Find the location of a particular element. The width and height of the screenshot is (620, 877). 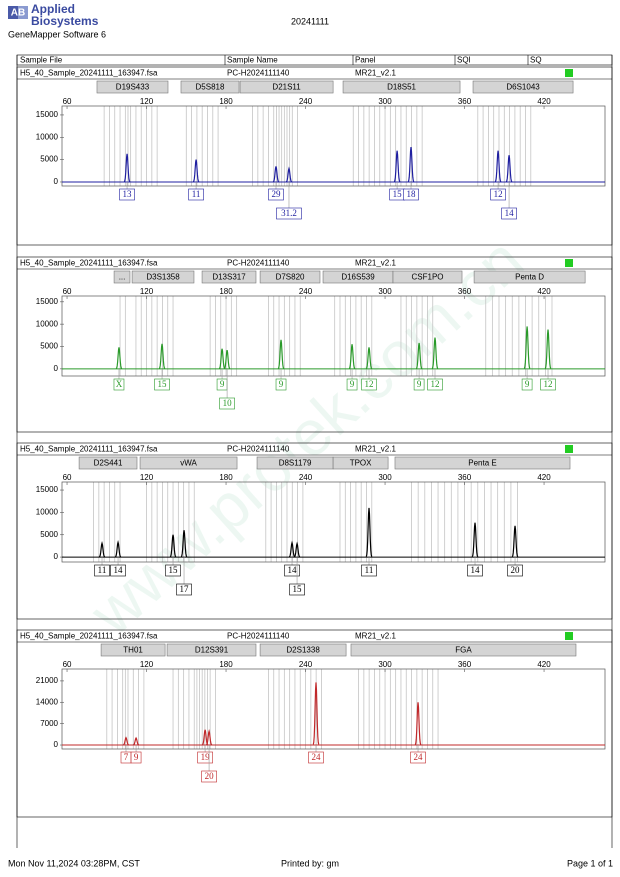

report-date: 20241111 is located at coordinates (310, 21).